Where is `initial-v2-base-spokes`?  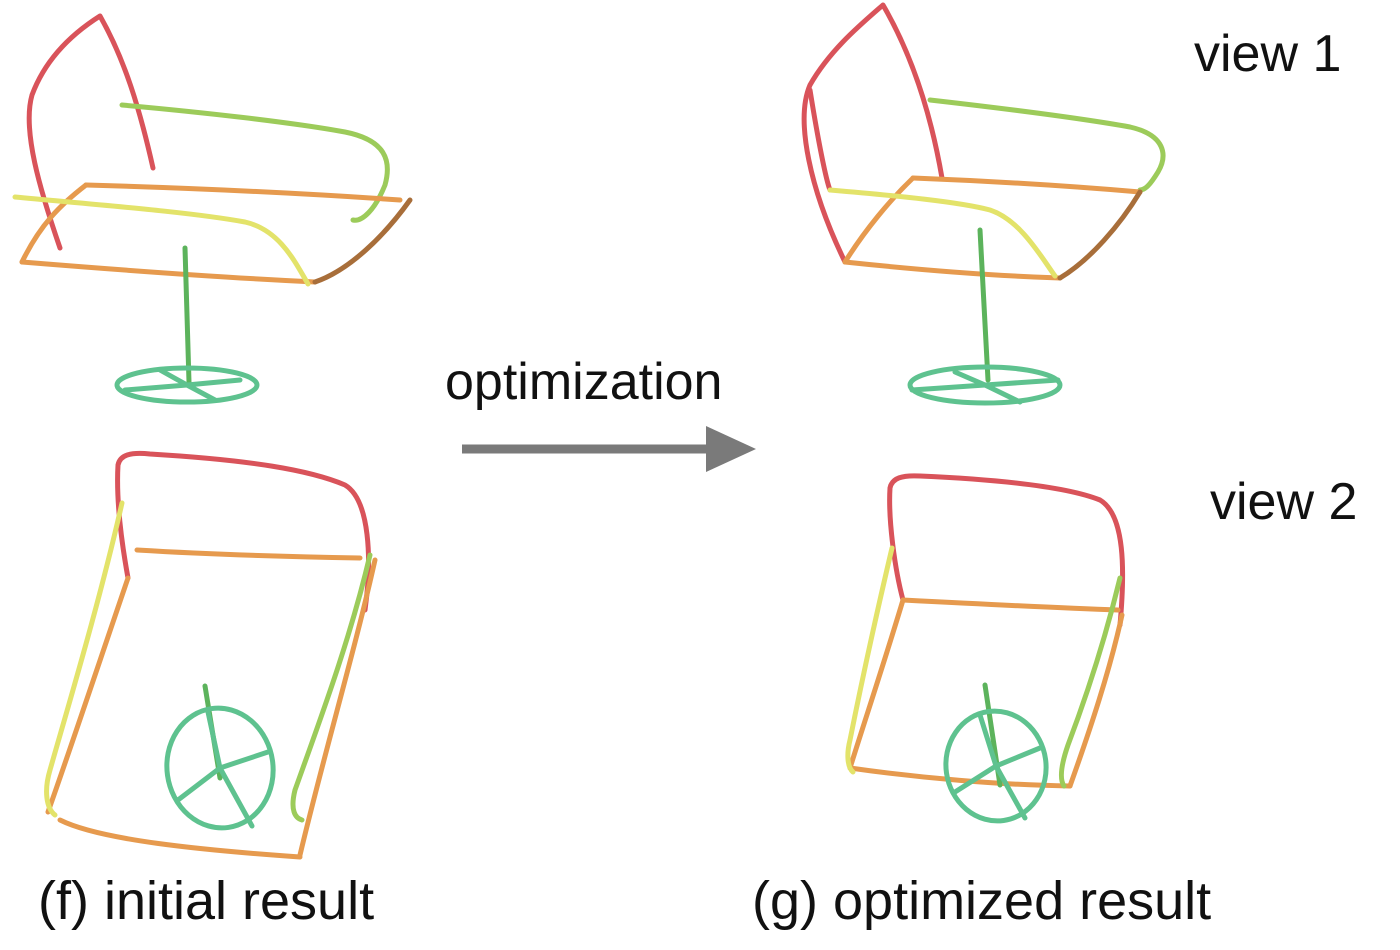
initial-v2-base-spokes is located at coordinates (223, 769).